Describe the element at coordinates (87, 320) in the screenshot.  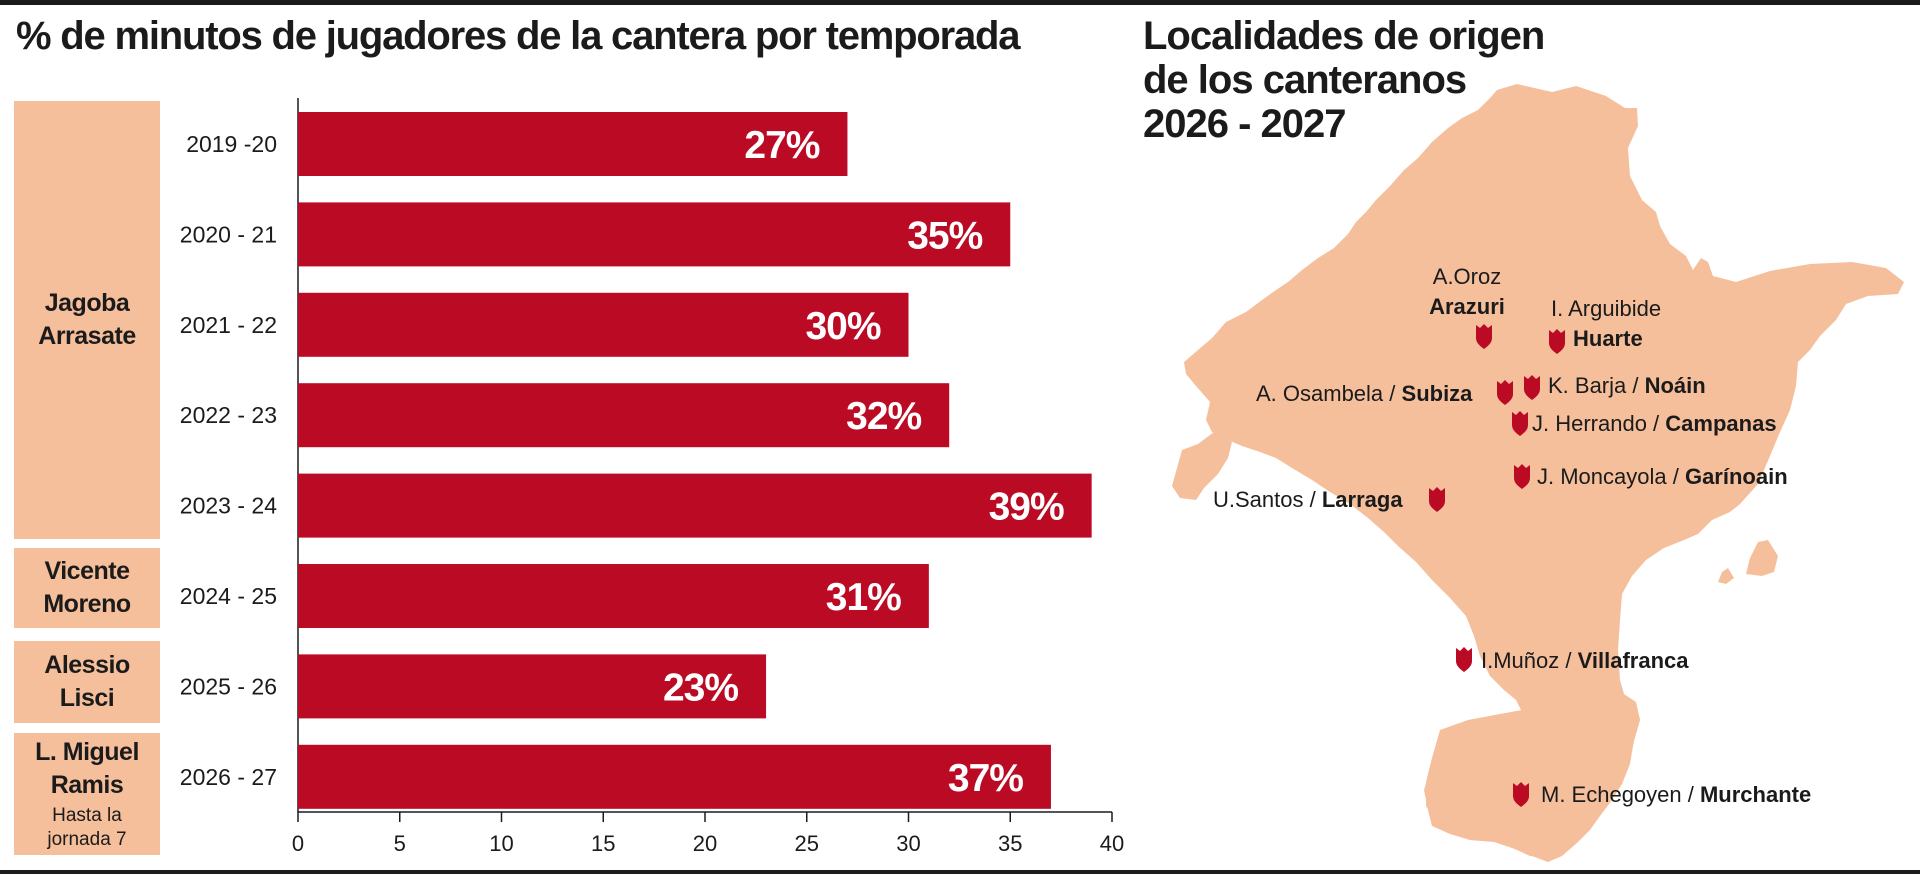
I see `coach-box-arrasate: Jagoba Arrasate` at that location.